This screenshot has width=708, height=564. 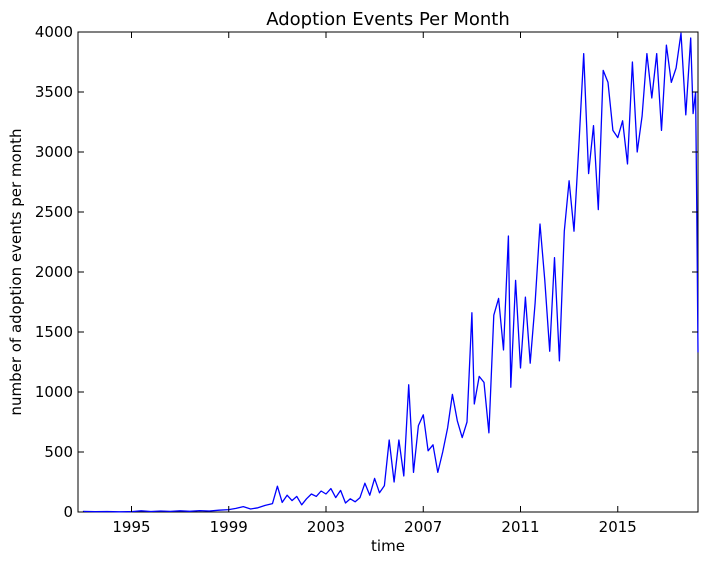 I want to click on y-axis-label: number of adoption events per month, so click(x=16, y=271).